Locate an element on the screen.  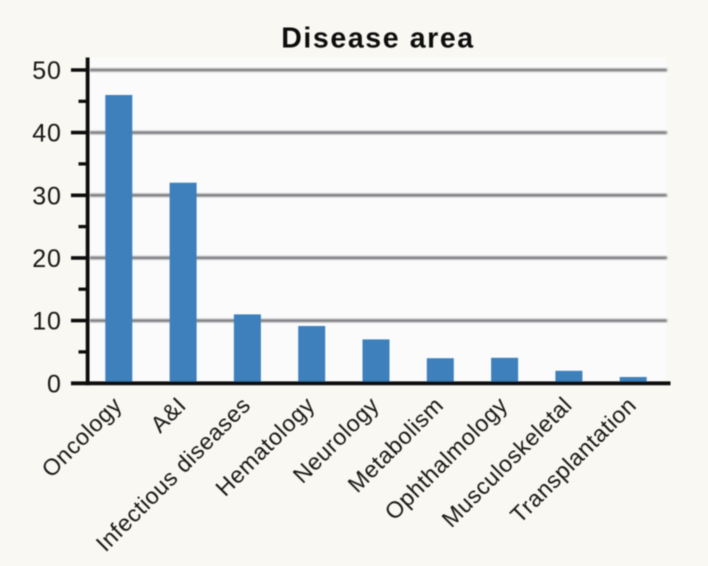
svg-text: 30 is located at coordinates (46, 196).